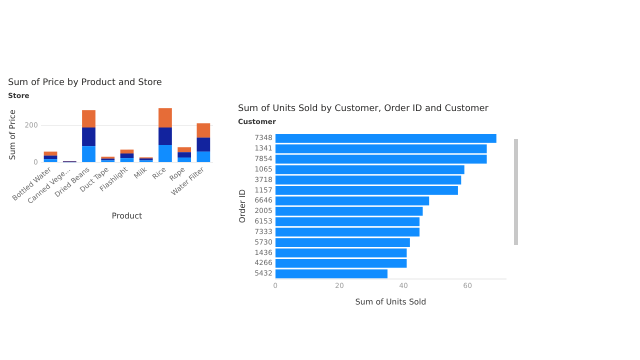 The height and width of the screenshot is (360, 640). Describe the element at coordinates (12, 135) in the screenshot. I see `y-axis-title: Sum of Price` at that location.